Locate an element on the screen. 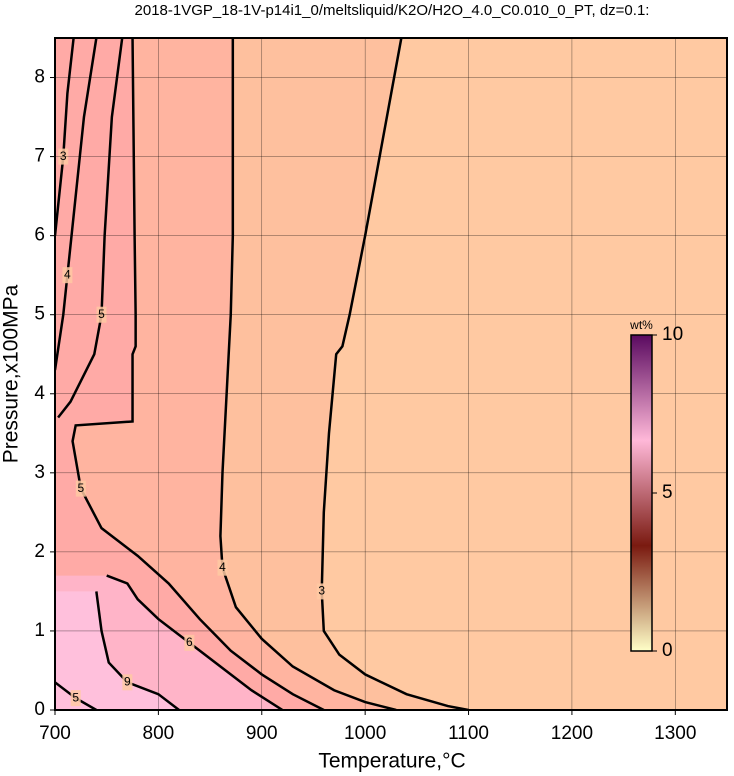  colorbar is located at coordinates (641, 493).